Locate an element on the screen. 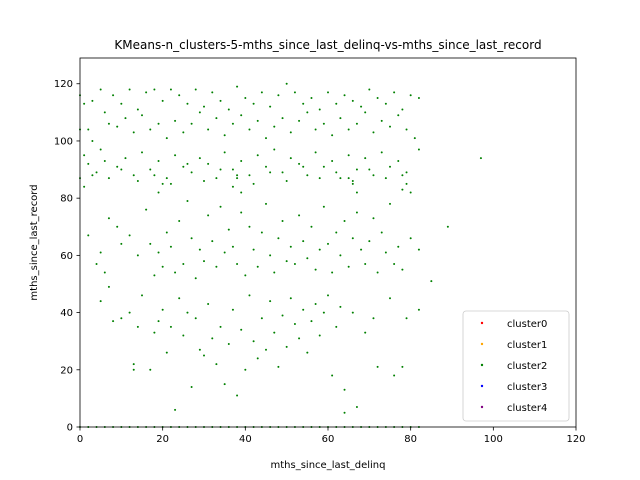  legend-box is located at coordinates (516, 366).